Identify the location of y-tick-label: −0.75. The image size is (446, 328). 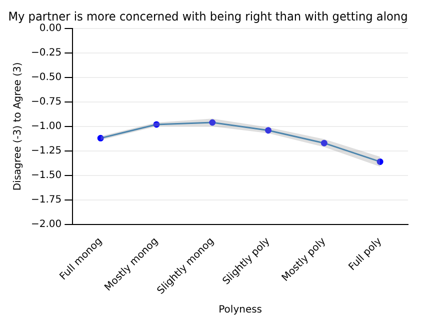
(46, 102).